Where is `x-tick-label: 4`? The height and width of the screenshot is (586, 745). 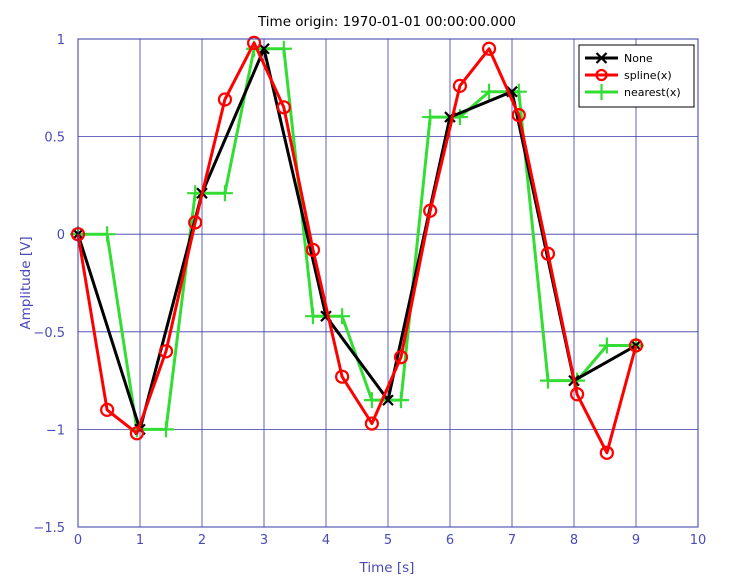 x-tick-label: 4 is located at coordinates (326, 540).